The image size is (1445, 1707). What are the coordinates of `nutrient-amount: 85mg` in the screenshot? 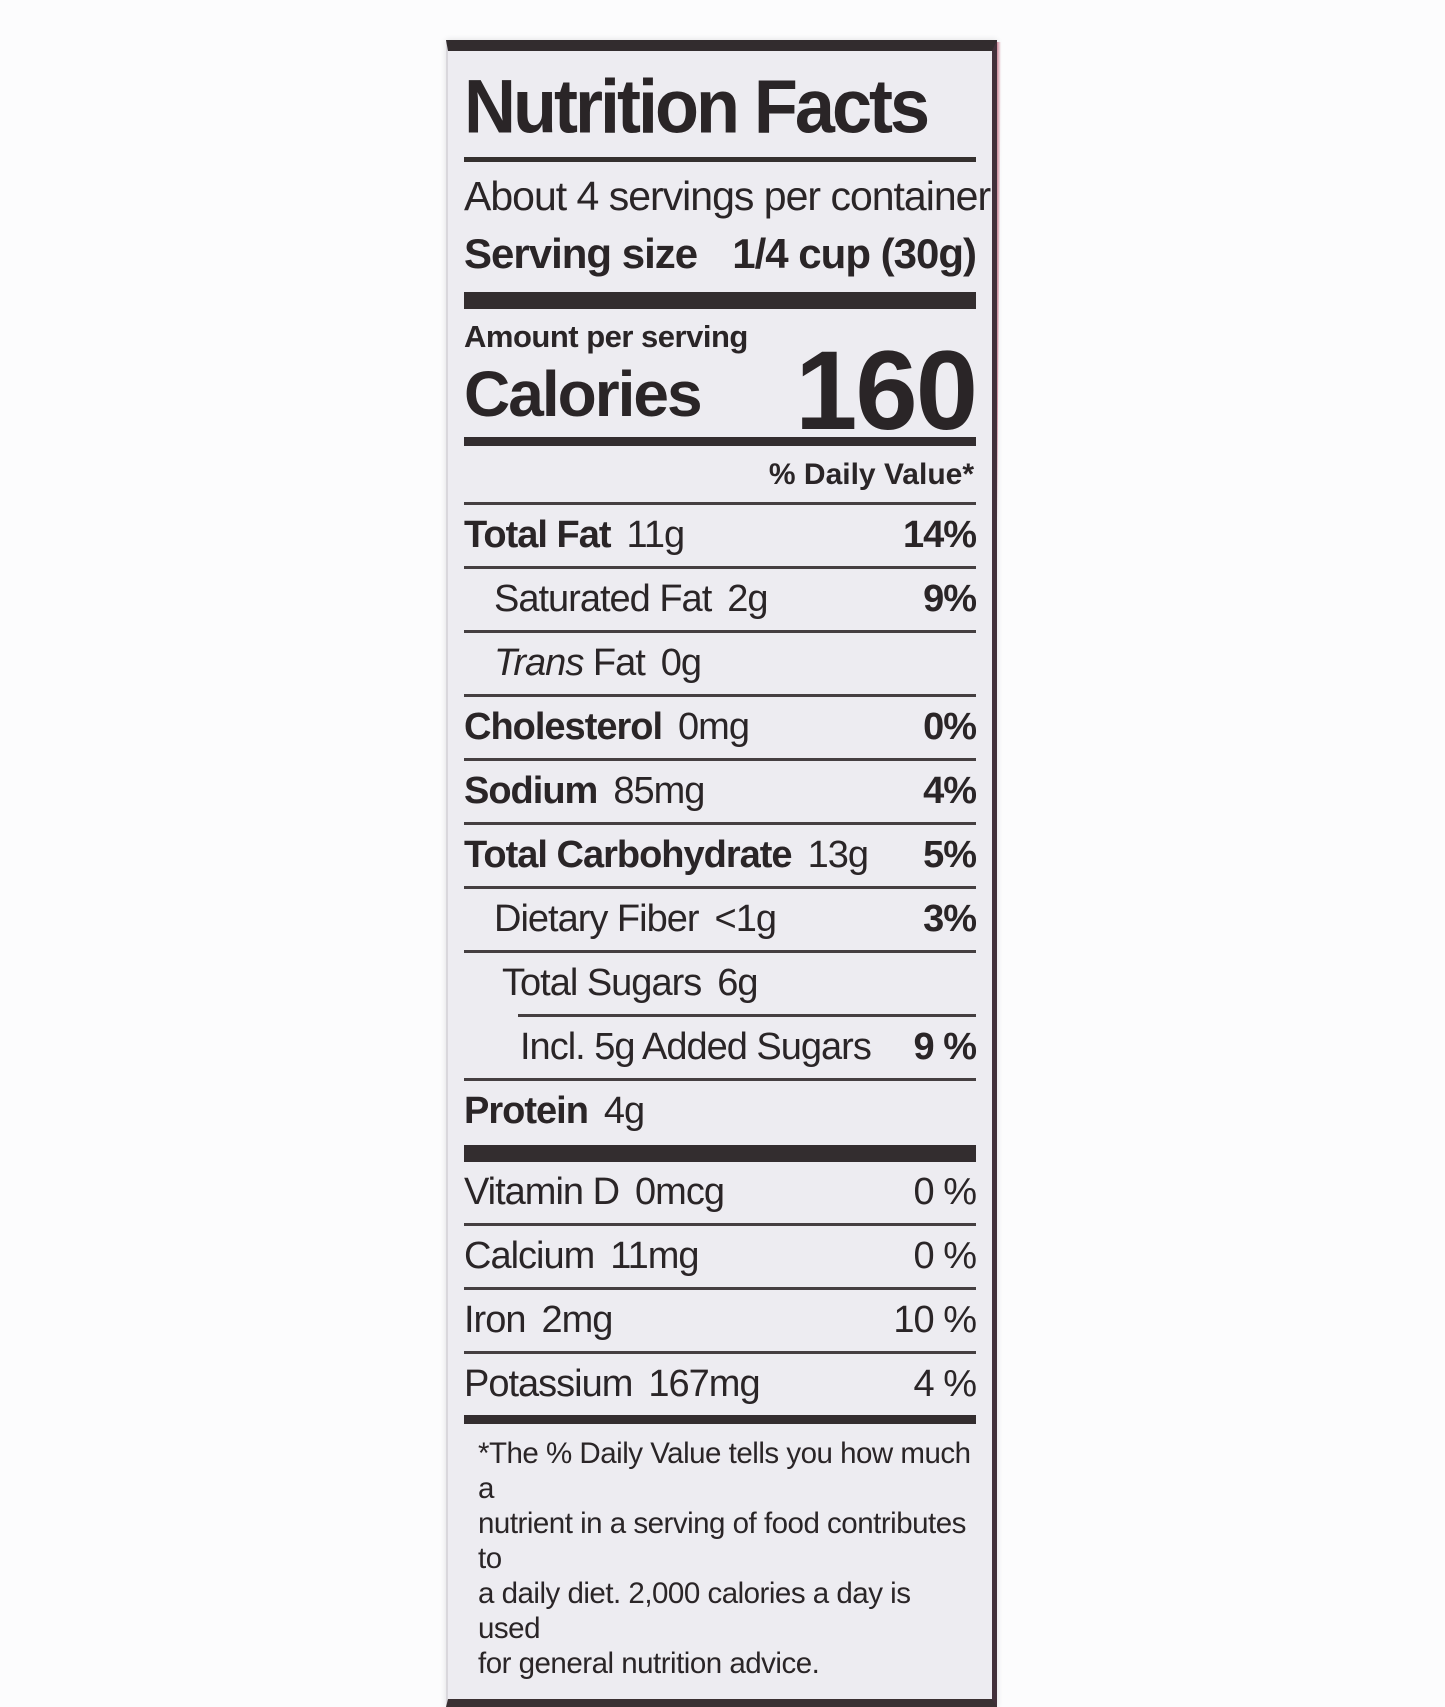 It's located at (659, 791).